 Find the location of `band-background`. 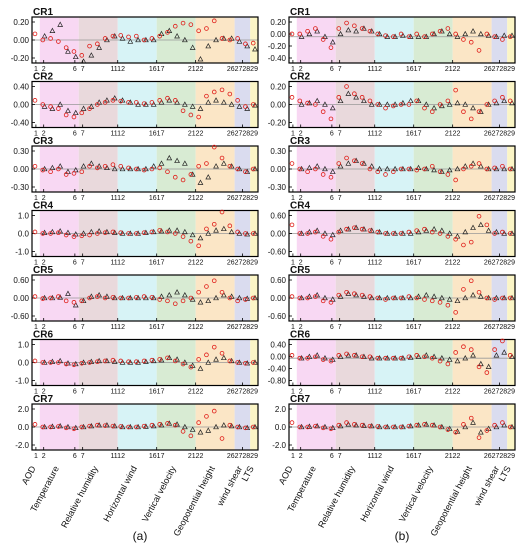

band-background is located at coordinates (511, 40).